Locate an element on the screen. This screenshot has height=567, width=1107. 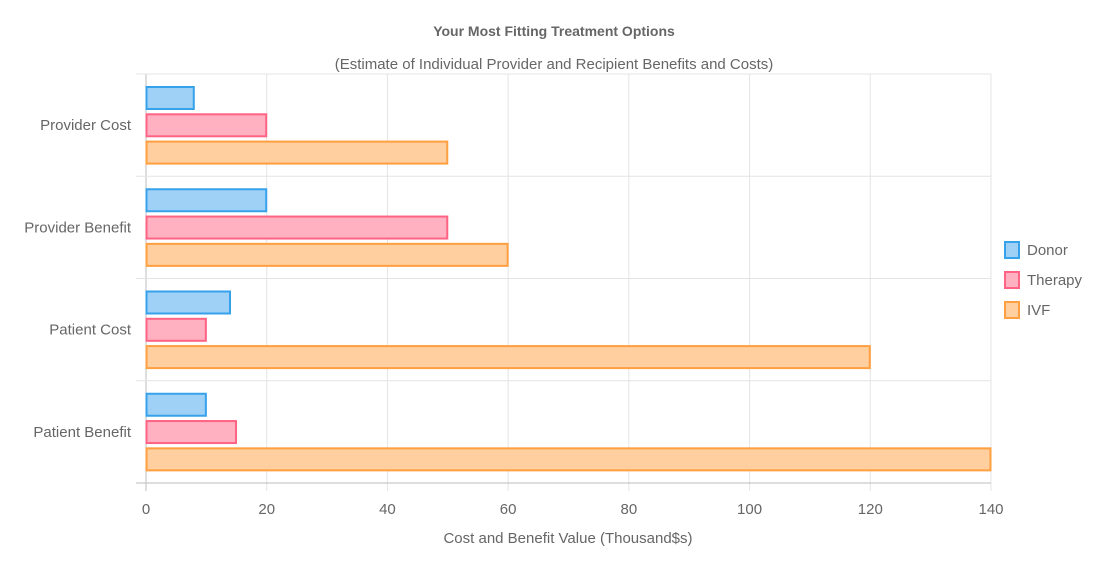
y-tick-label: Patient Cost is located at coordinates (90, 330).